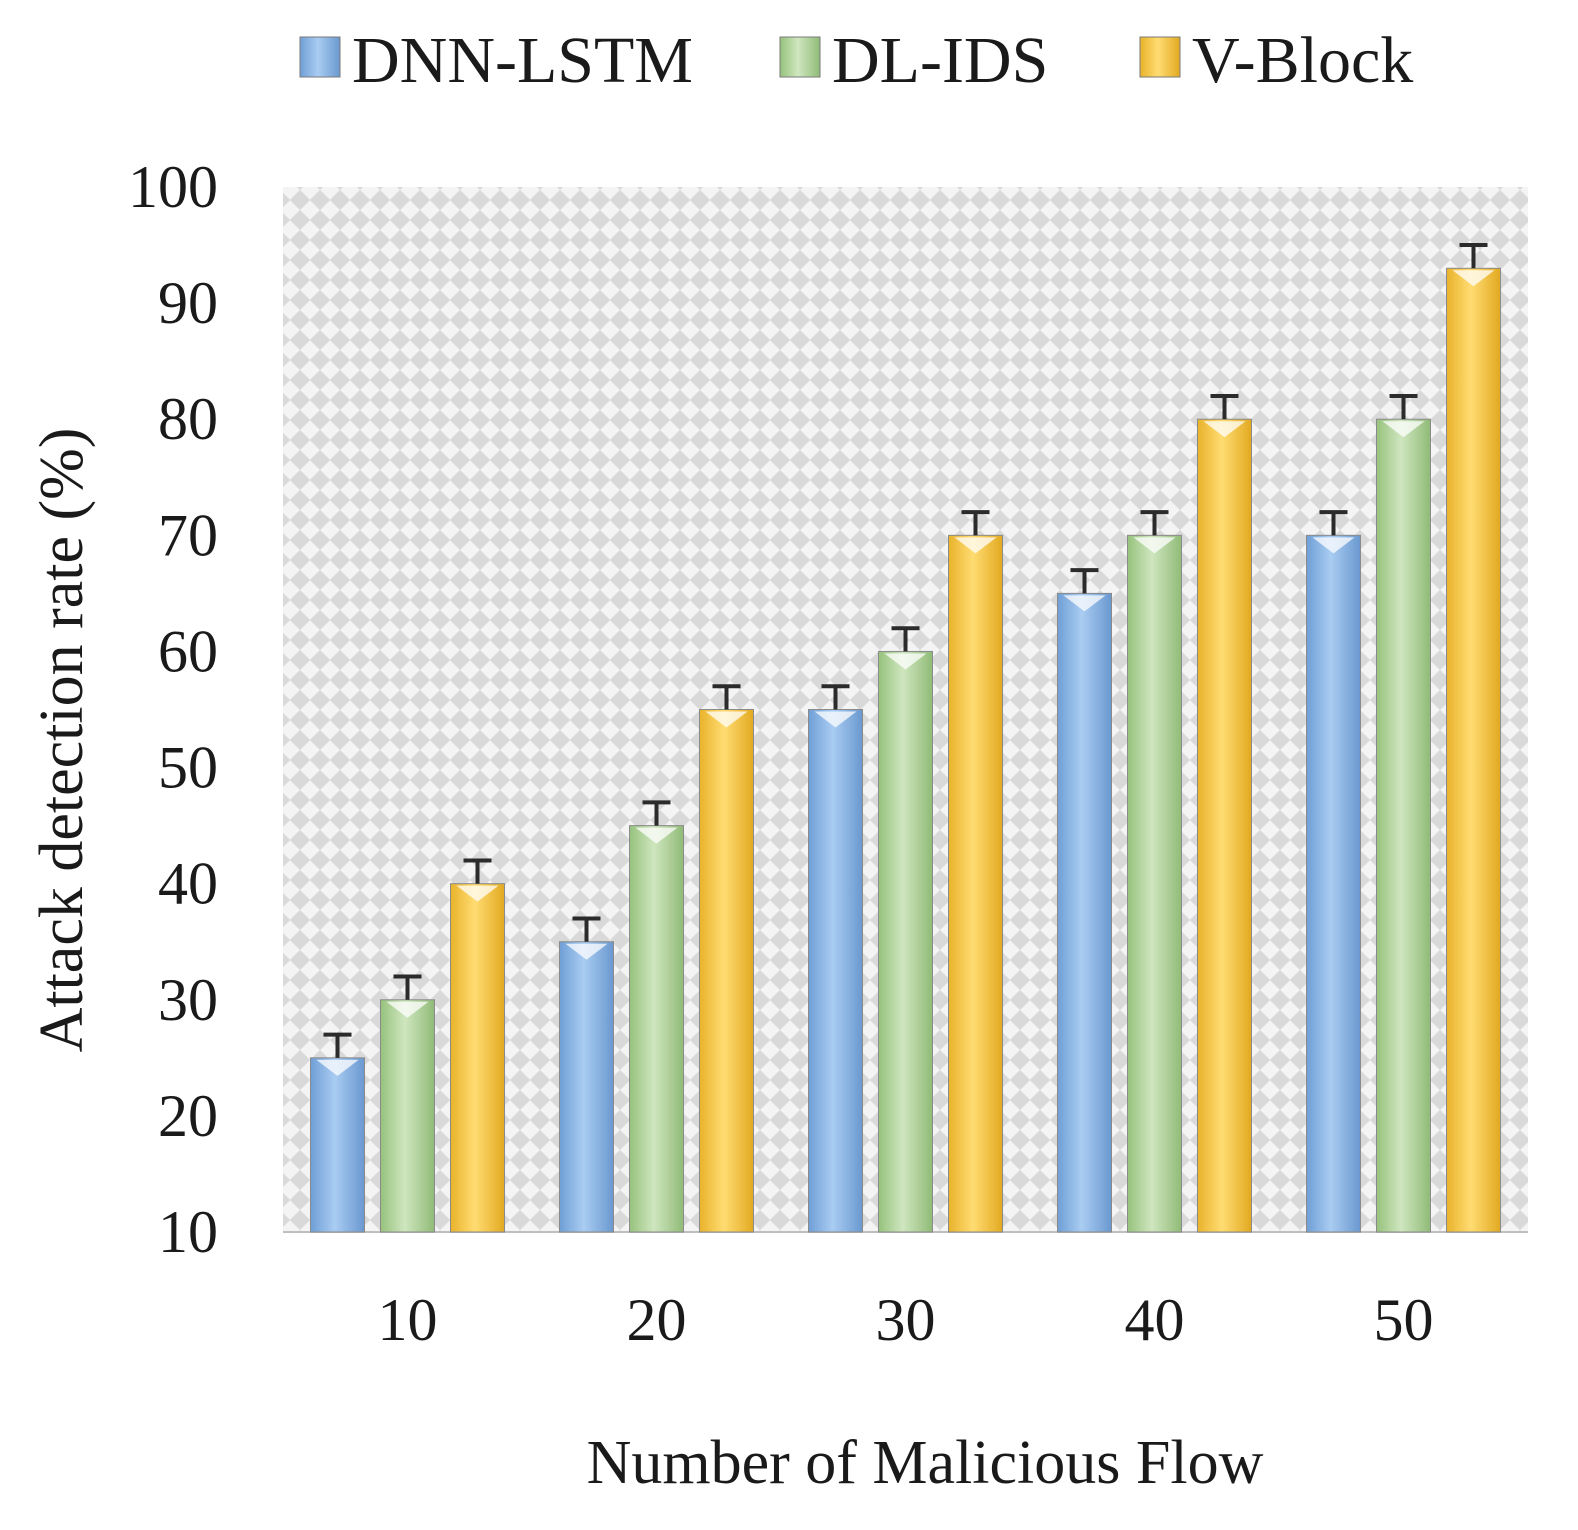 Image resolution: width=1578 pixels, height=1530 pixels. I want to click on x-axis-ticks: 10 20 30 40 50, so click(906, 1320).